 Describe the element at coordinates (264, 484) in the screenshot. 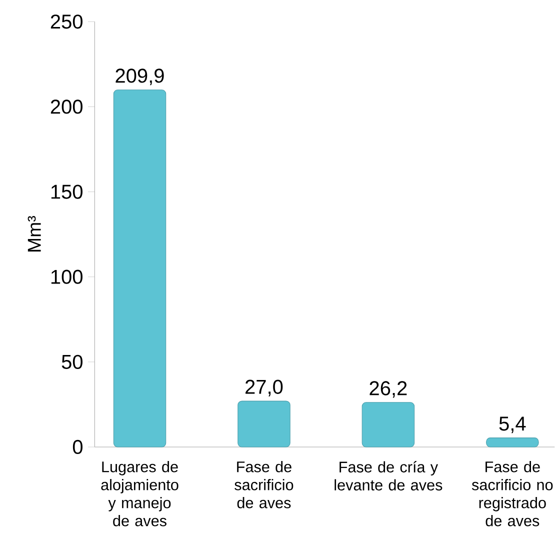

I see `x-tick-label: Fase de sacrificio de aves` at that location.